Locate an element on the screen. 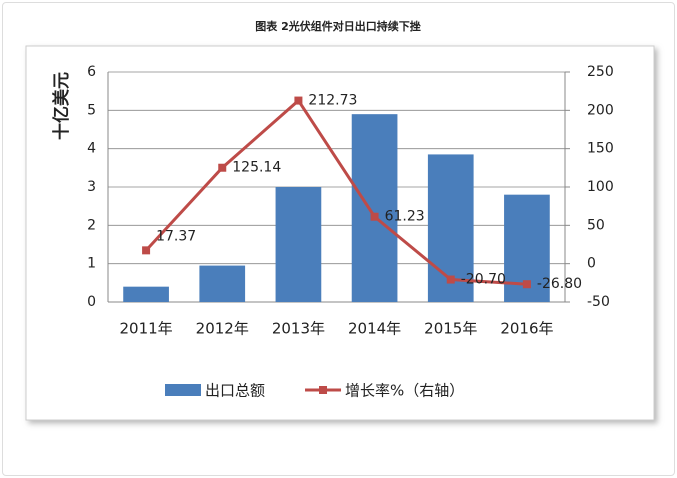 The height and width of the screenshot is (478, 677). y-tick-label: 3 is located at coordinates (91, 187).